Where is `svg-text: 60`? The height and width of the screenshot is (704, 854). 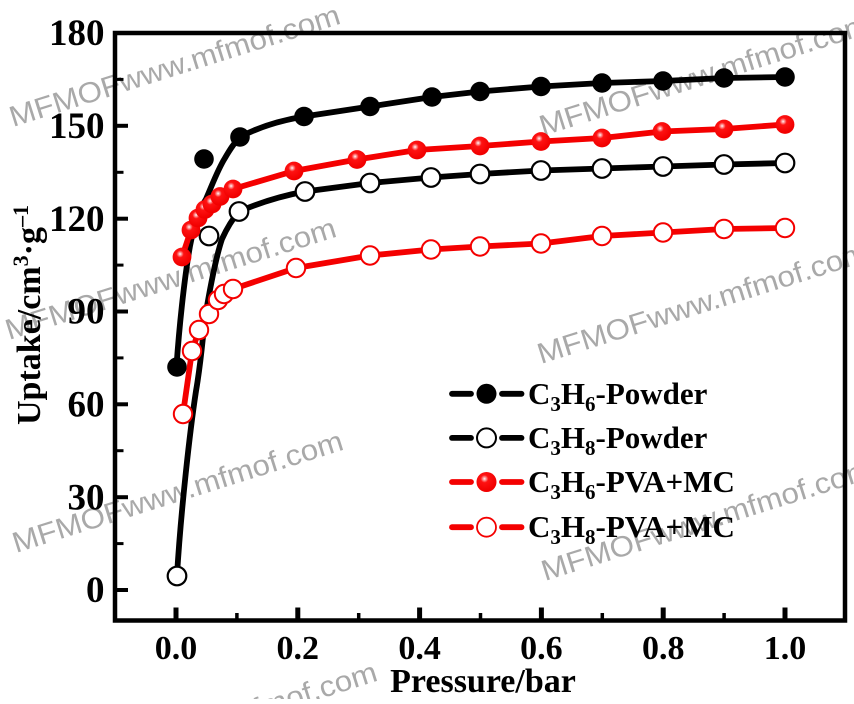 svg-text: 60 is located at coordinates (86, 404).